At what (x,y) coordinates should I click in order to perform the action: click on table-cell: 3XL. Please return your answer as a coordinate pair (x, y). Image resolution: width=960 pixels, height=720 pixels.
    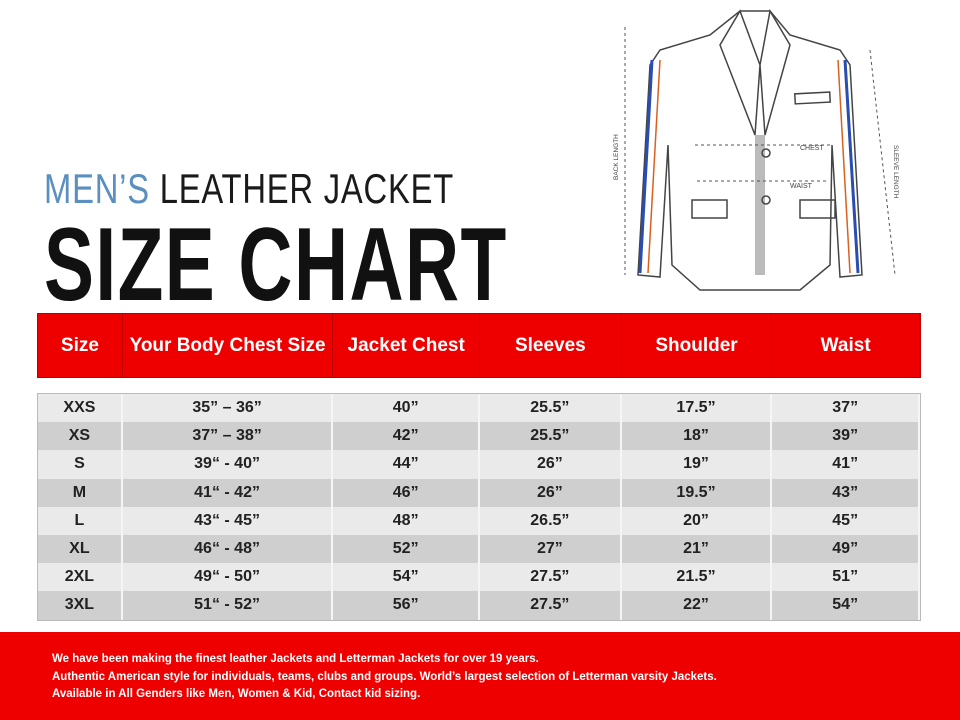
    Looking at the image, I should click on (80, 605).